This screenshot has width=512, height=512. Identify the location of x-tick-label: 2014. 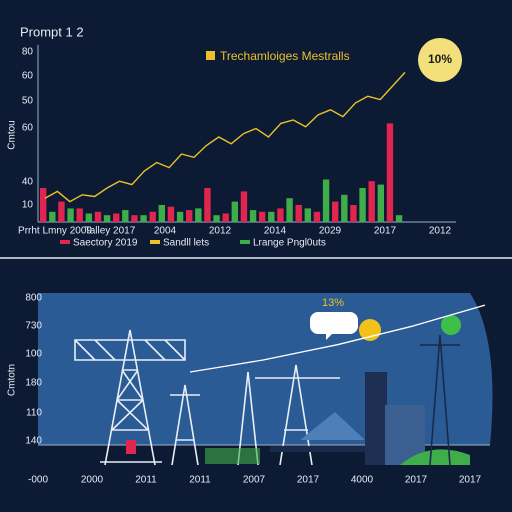
(275, 231).